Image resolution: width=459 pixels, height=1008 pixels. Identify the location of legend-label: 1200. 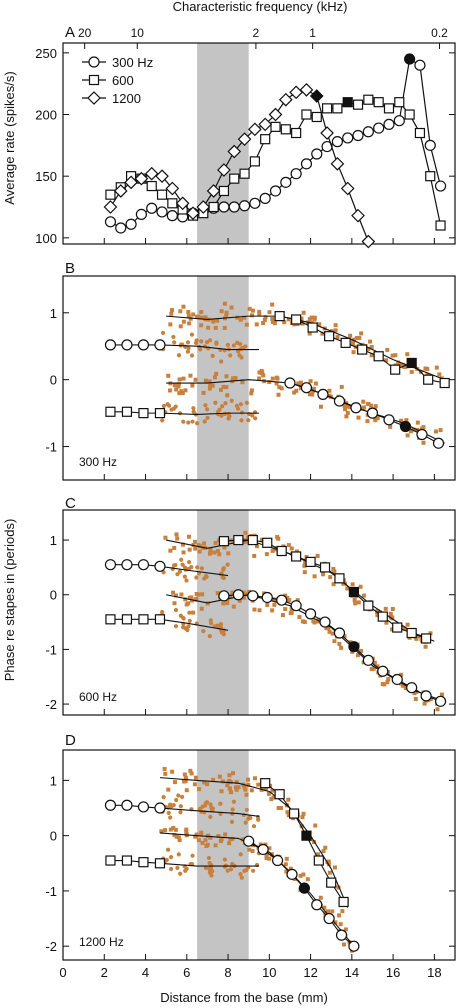
(126, 98).